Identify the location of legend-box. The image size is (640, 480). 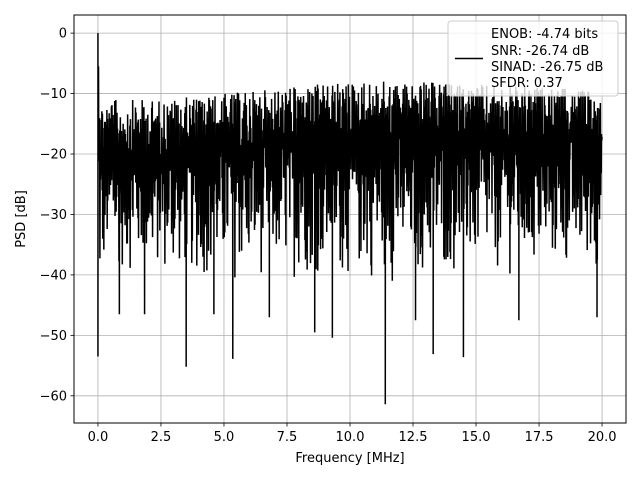
(533, 58).